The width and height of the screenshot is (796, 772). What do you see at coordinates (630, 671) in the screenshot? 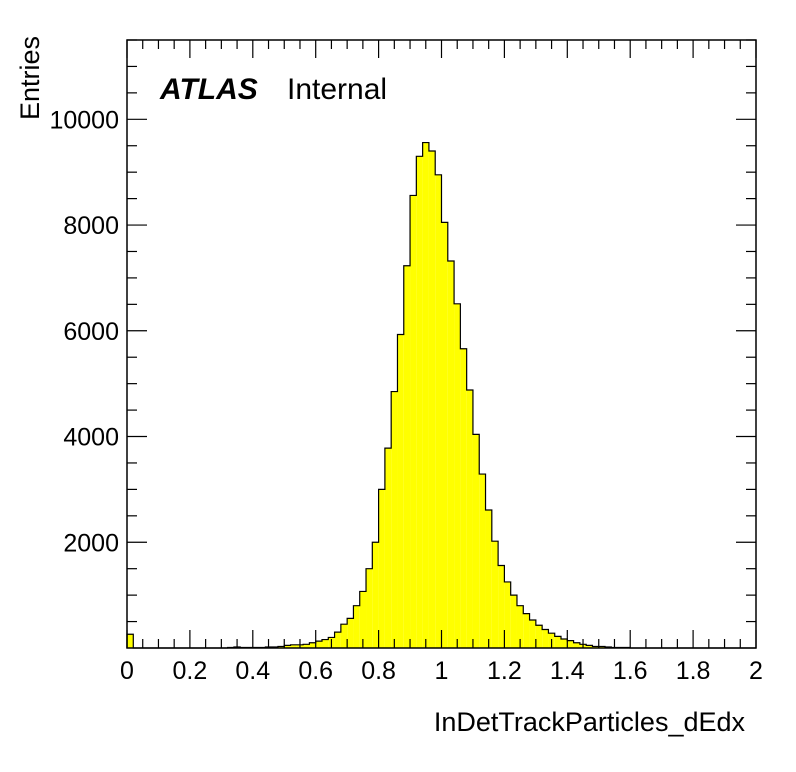
I see `x-tick-label: 1.6` at bounding box center [630, 671].